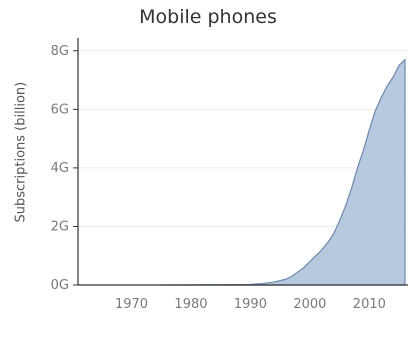  I want to click on x-tick-label-4: 2010, so click(369, 304).